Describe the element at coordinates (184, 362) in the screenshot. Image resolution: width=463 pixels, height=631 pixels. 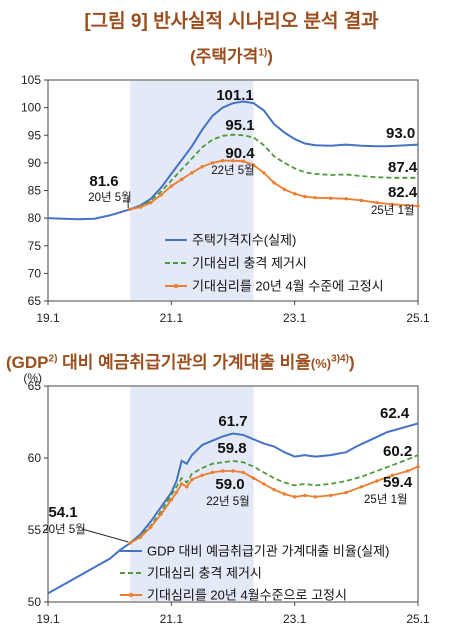
I see `chart2-title-middle: 대비 예금취급기관의 가계대출 비율` at that location.